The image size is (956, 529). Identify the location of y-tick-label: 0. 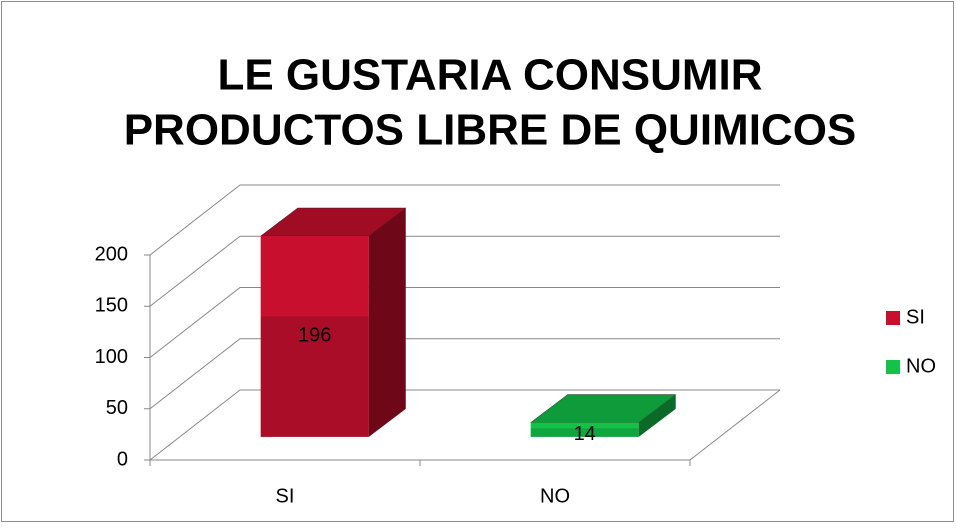
(122, 459).